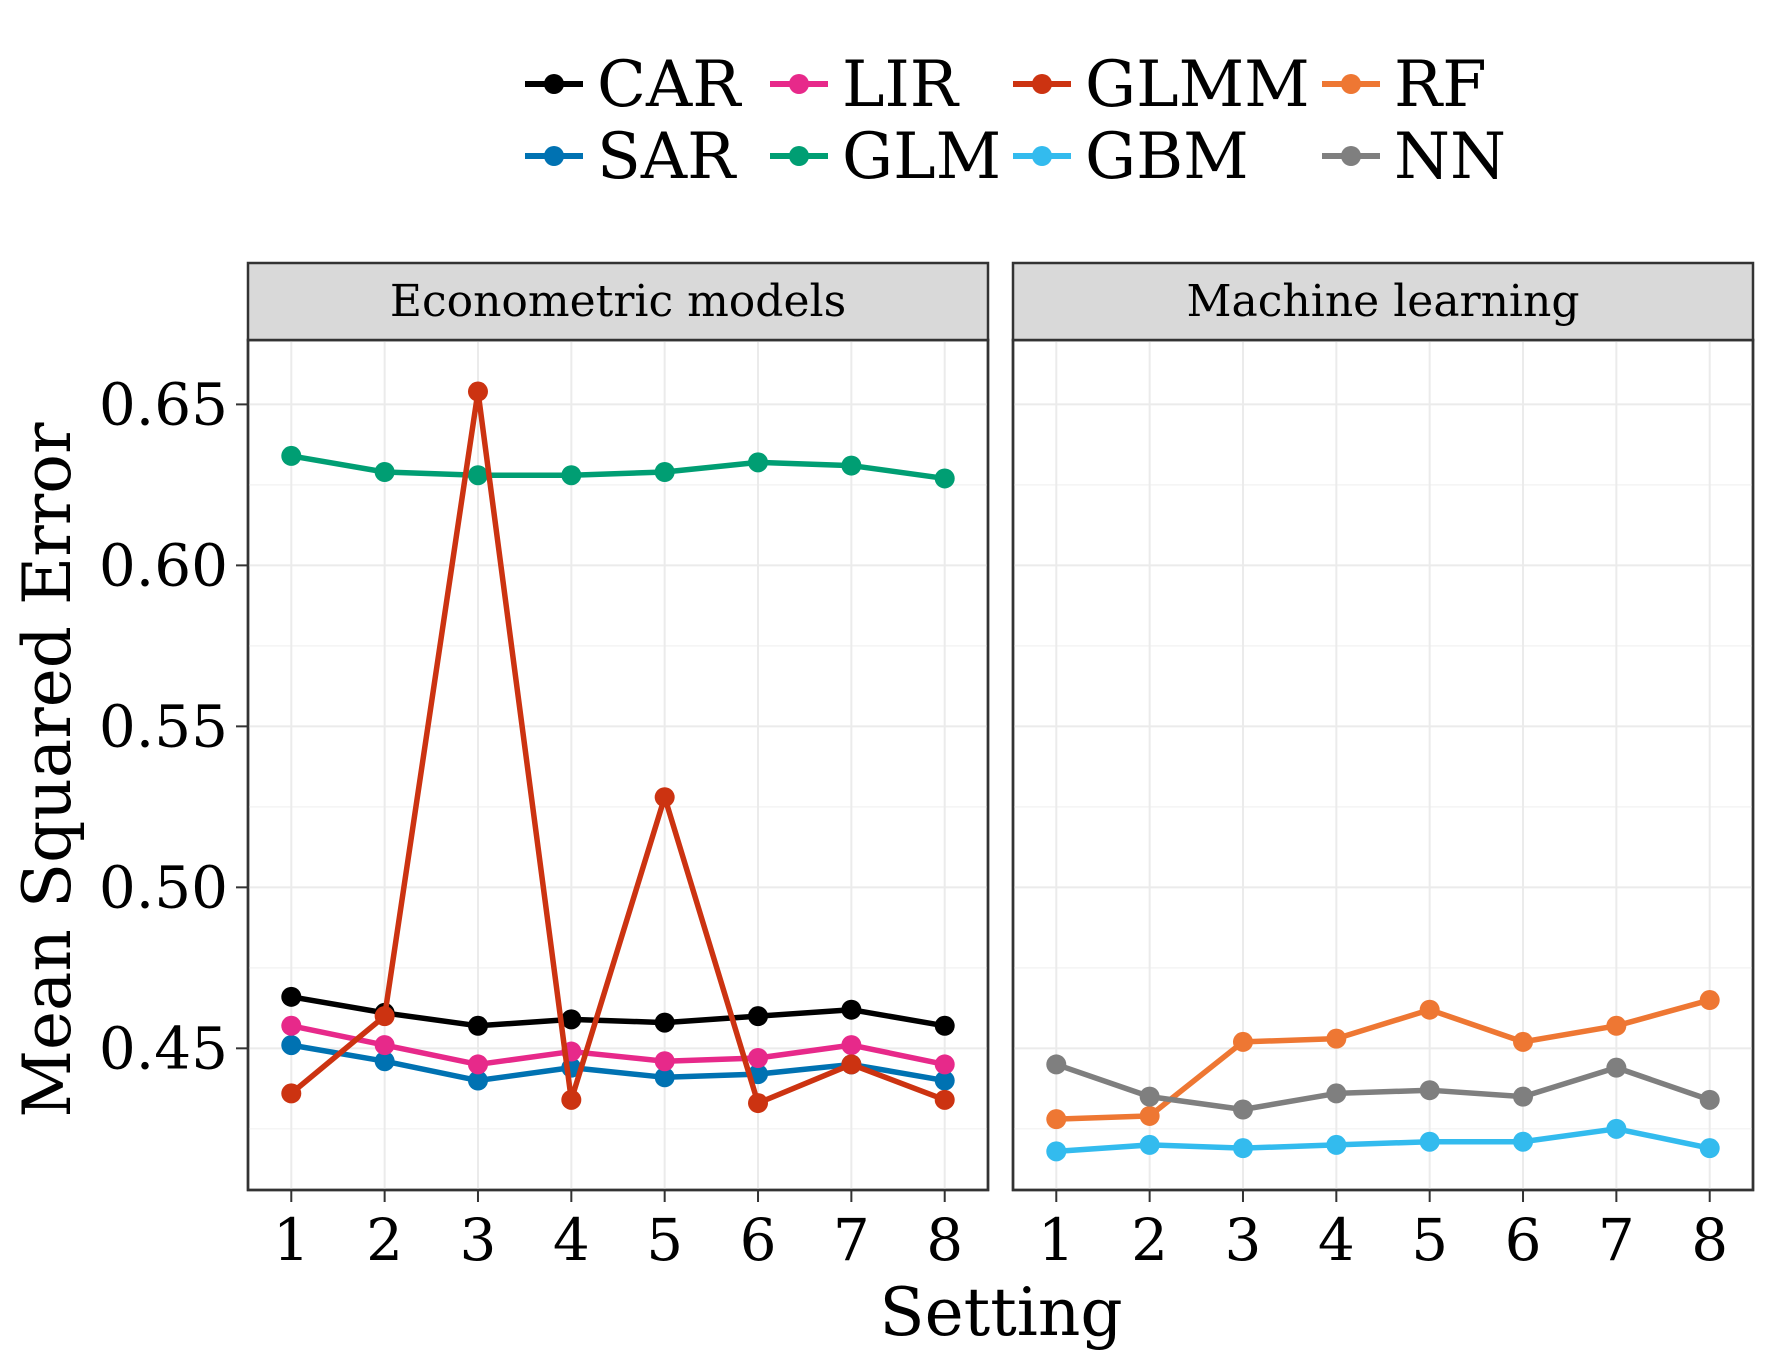  I want to click on legend-label: NN, so click(1450, 157).